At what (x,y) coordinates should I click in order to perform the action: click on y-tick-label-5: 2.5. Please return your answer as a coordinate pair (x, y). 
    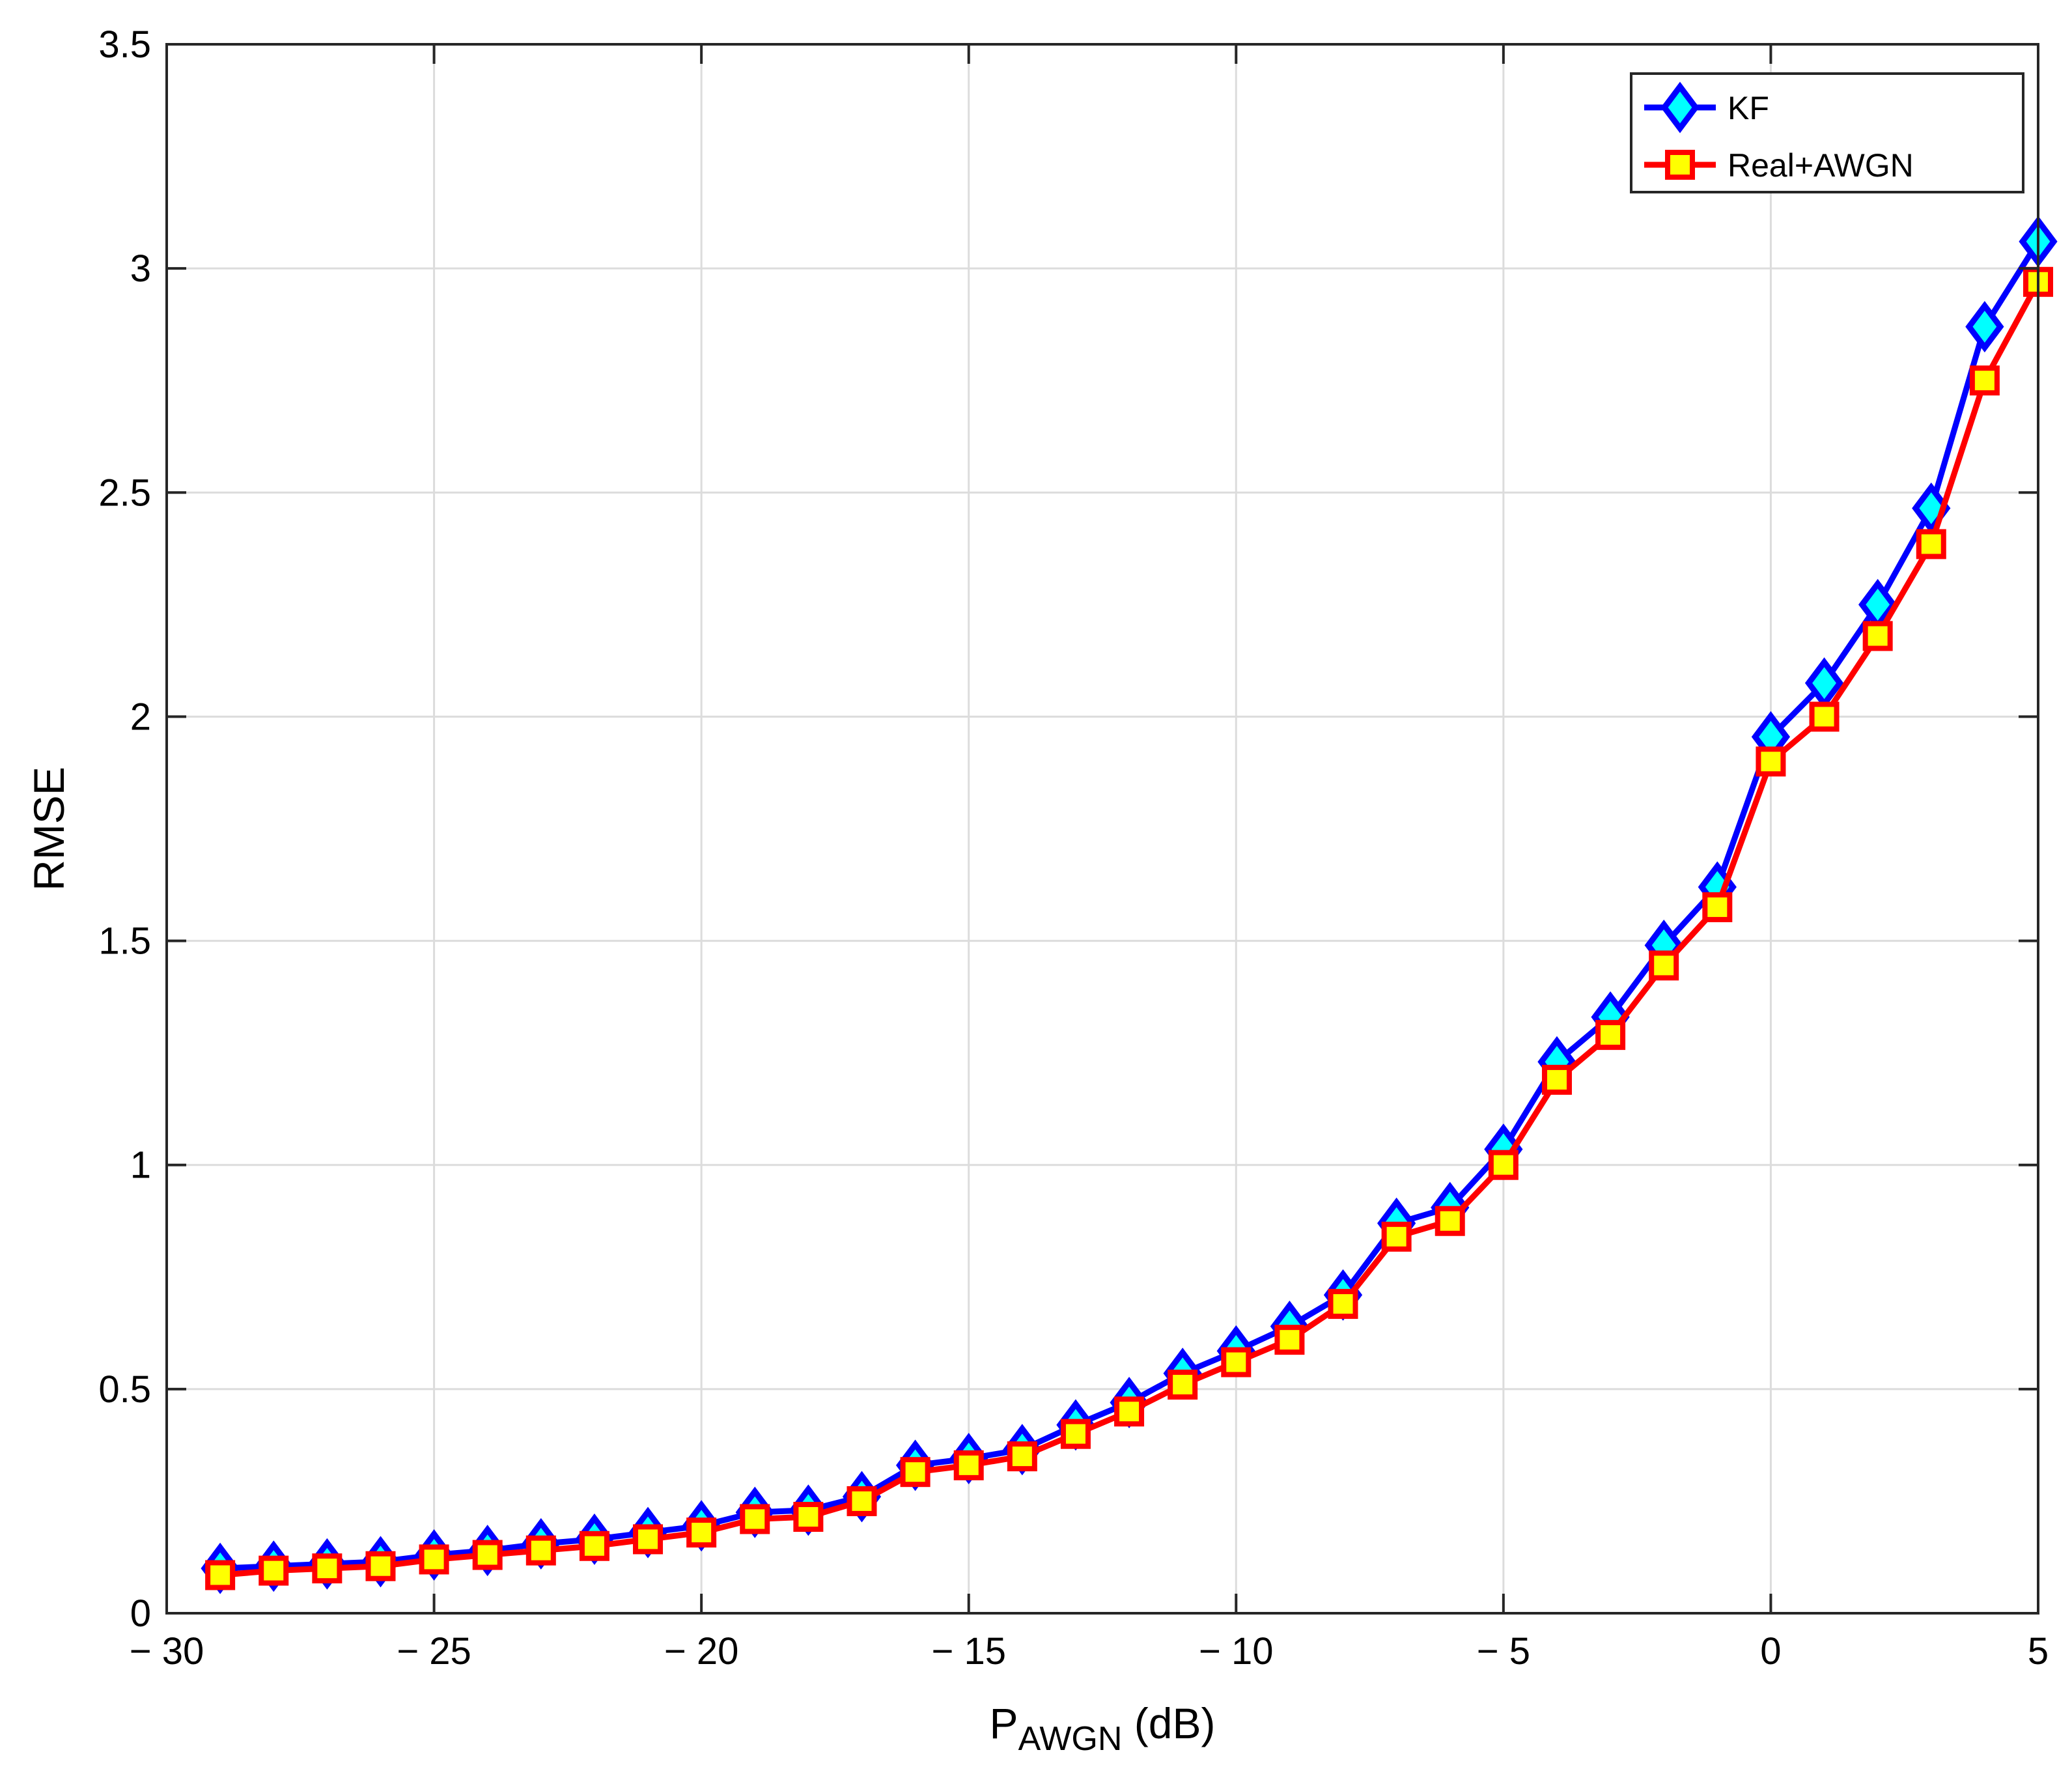
    Looking at the image, I should click on (125, 493).